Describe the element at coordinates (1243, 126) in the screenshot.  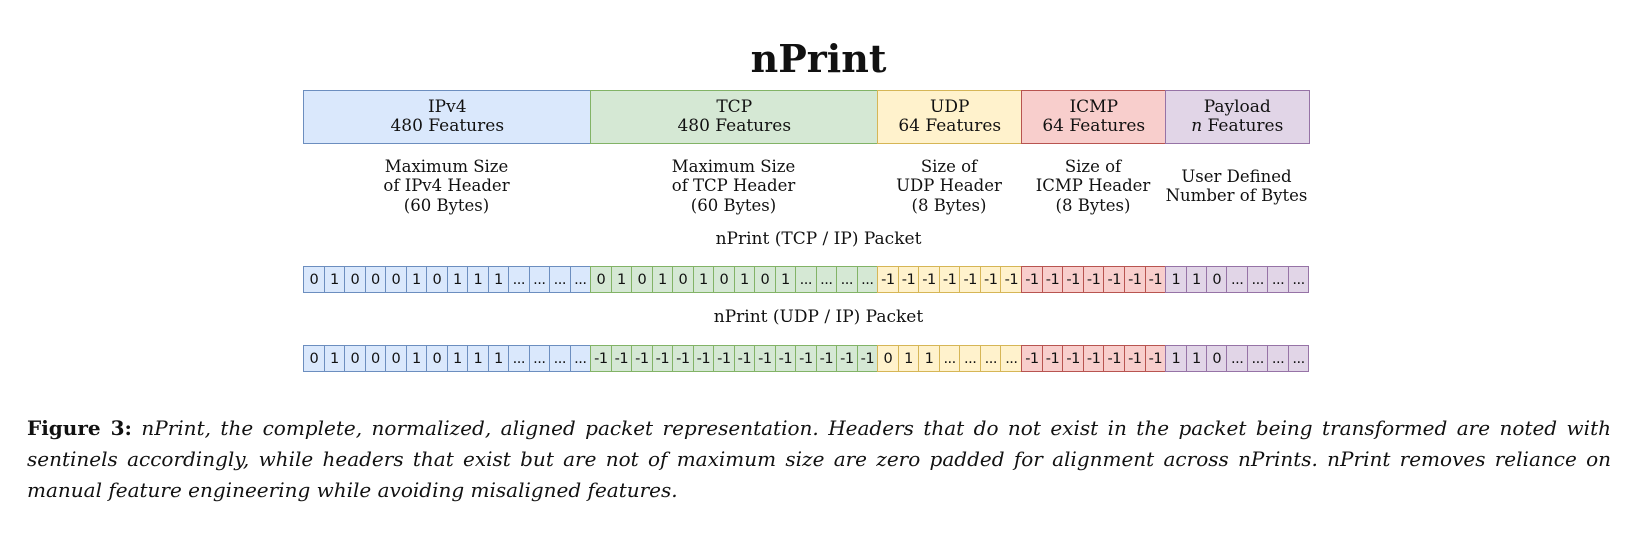
I see `features-text: Features` at that location.